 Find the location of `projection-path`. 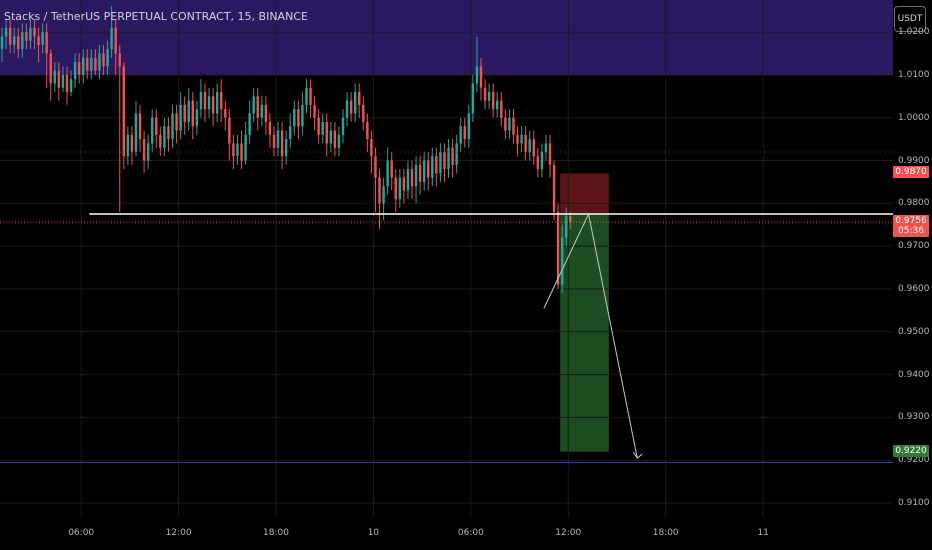

projection-path is located at coordinates (590, 335).